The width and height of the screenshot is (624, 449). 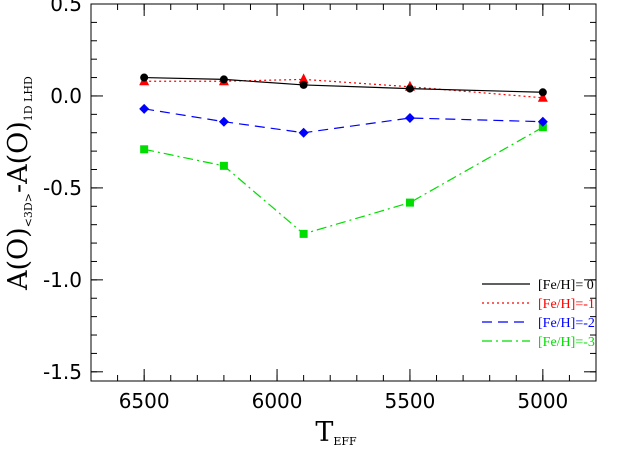 I want to click on legend-label: [Fe/H]= 0, so click(x=566, y=285).